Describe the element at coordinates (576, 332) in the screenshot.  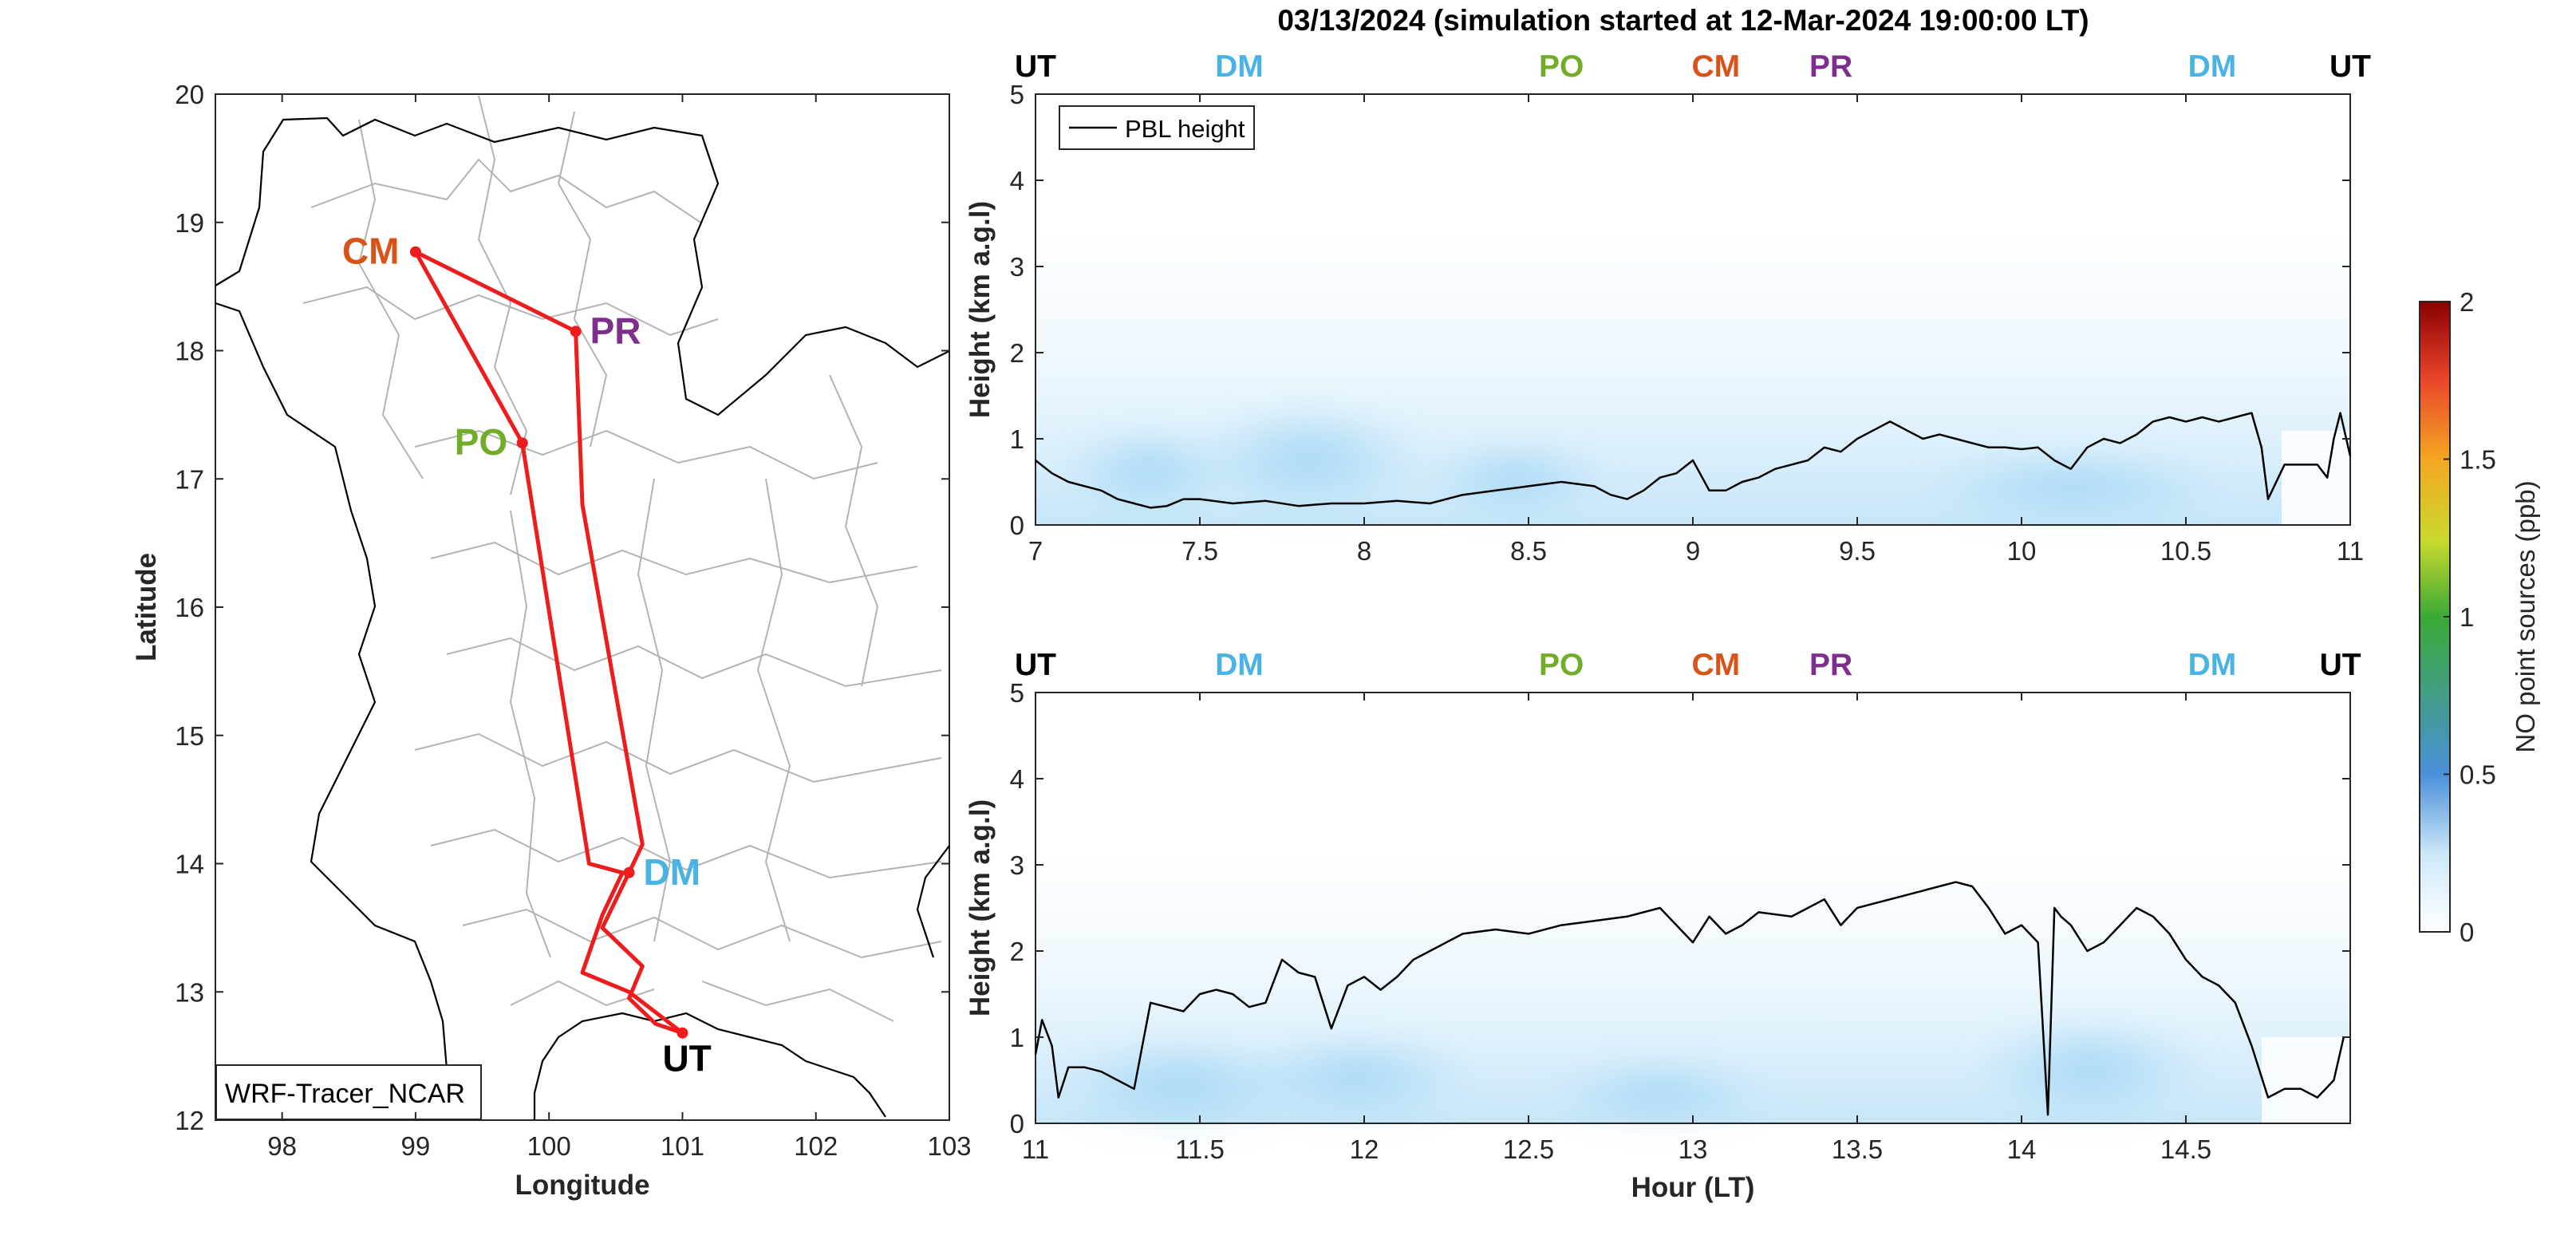
I see `location-point-pr` at that location.